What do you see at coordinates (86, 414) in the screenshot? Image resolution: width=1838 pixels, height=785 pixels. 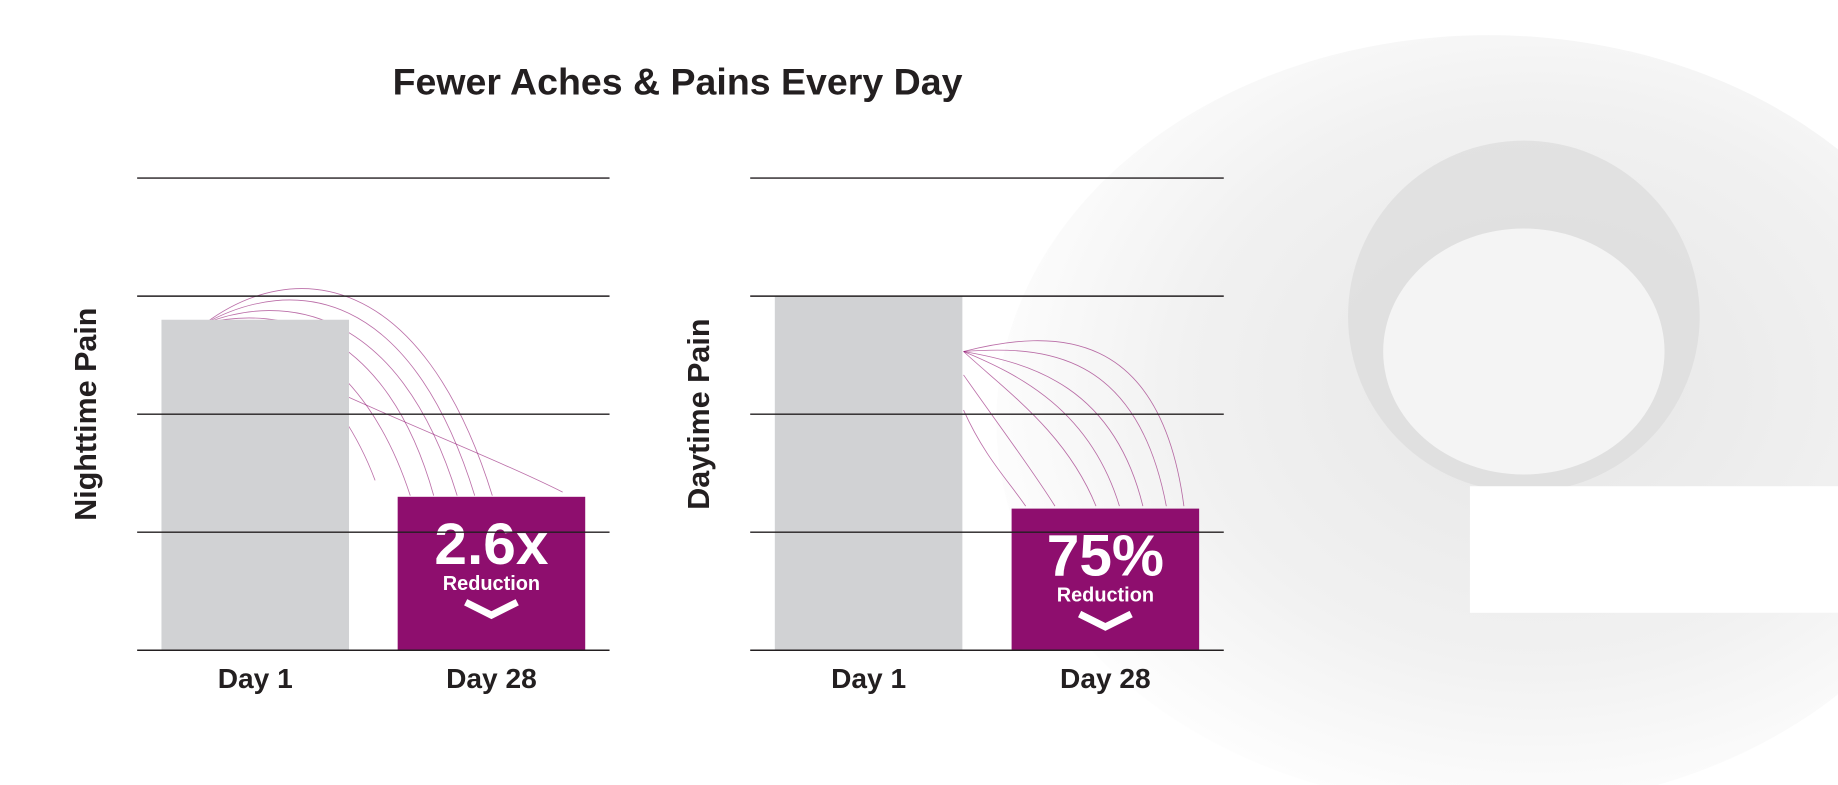 I see `y-axis-label: Nighttime Pain` at bounding box center [86, 414].